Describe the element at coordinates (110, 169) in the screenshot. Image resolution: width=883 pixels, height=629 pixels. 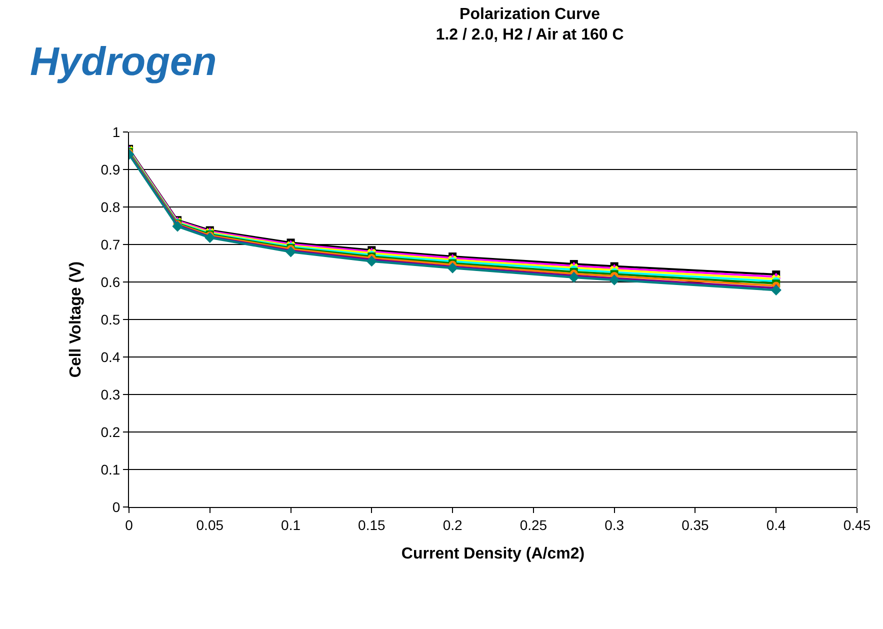
I see `y-tick-label: 0.9` at that location.